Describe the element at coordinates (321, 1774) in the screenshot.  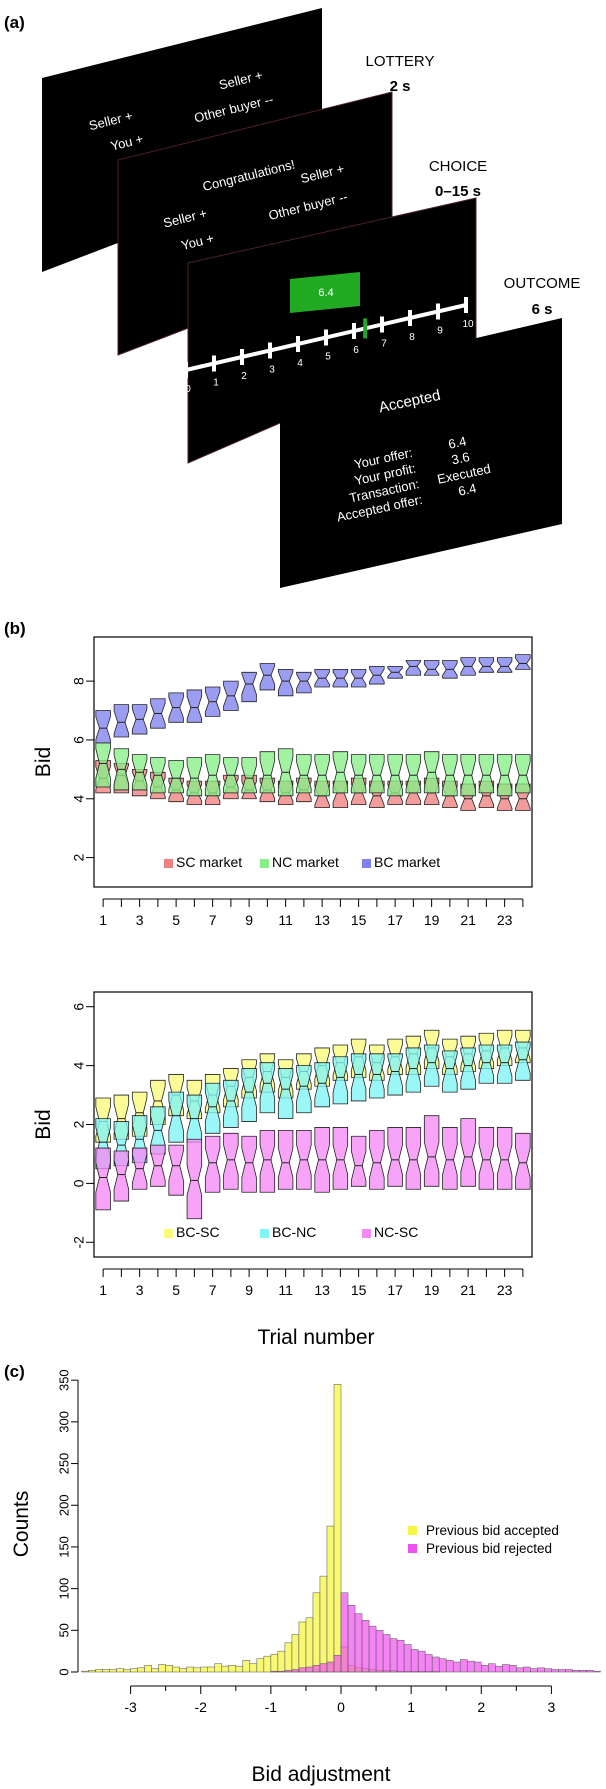
I see `x-axis-title: Bid adjustment` at that location.